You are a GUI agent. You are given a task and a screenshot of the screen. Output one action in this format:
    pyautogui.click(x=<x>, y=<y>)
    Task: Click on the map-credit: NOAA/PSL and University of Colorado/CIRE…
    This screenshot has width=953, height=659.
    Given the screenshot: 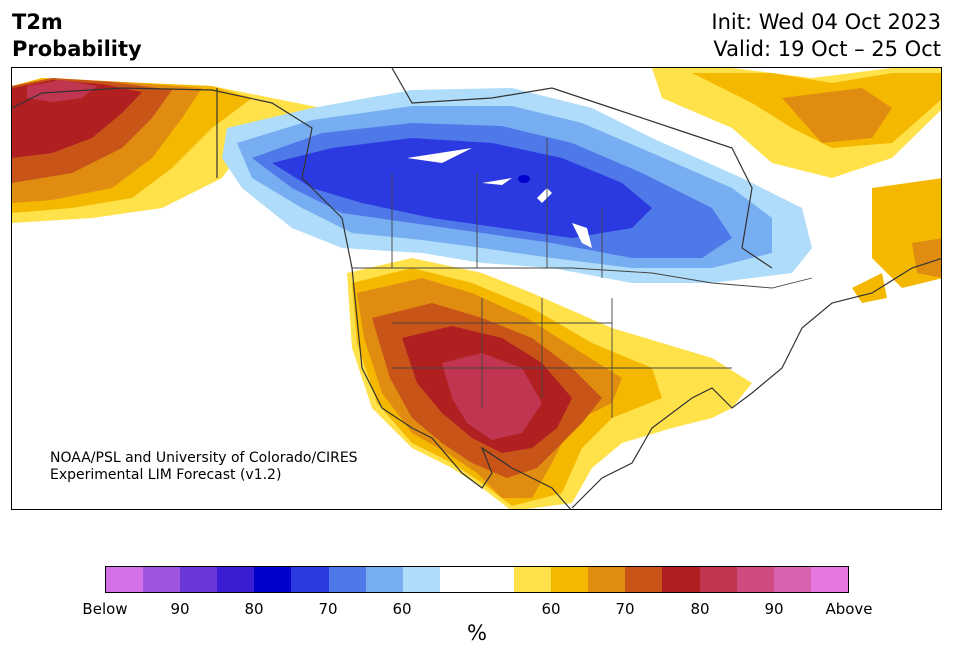 What is the action you would take?
    pyautogui.click(x=204, y=467)
    